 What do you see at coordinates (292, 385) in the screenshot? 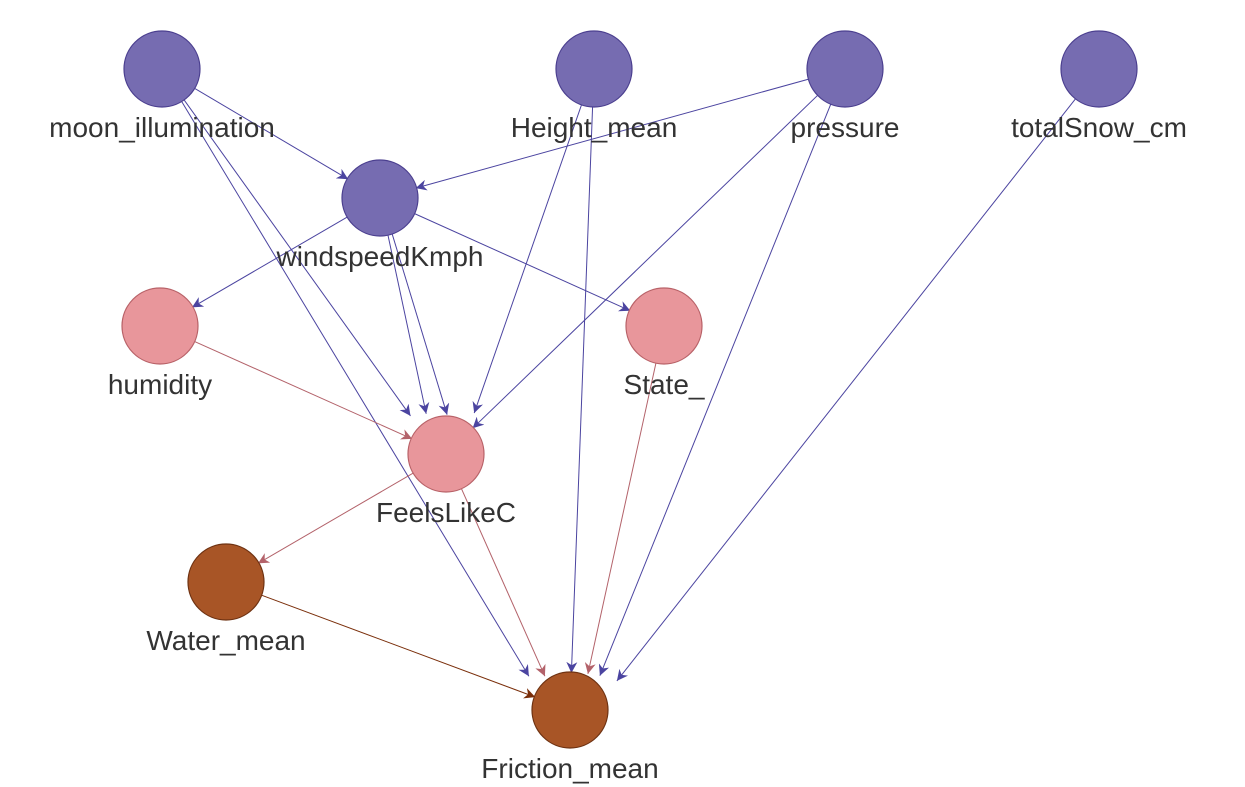
I see `edge-humidity-to-FeelsLikeC` at bounding box center [292, 385].